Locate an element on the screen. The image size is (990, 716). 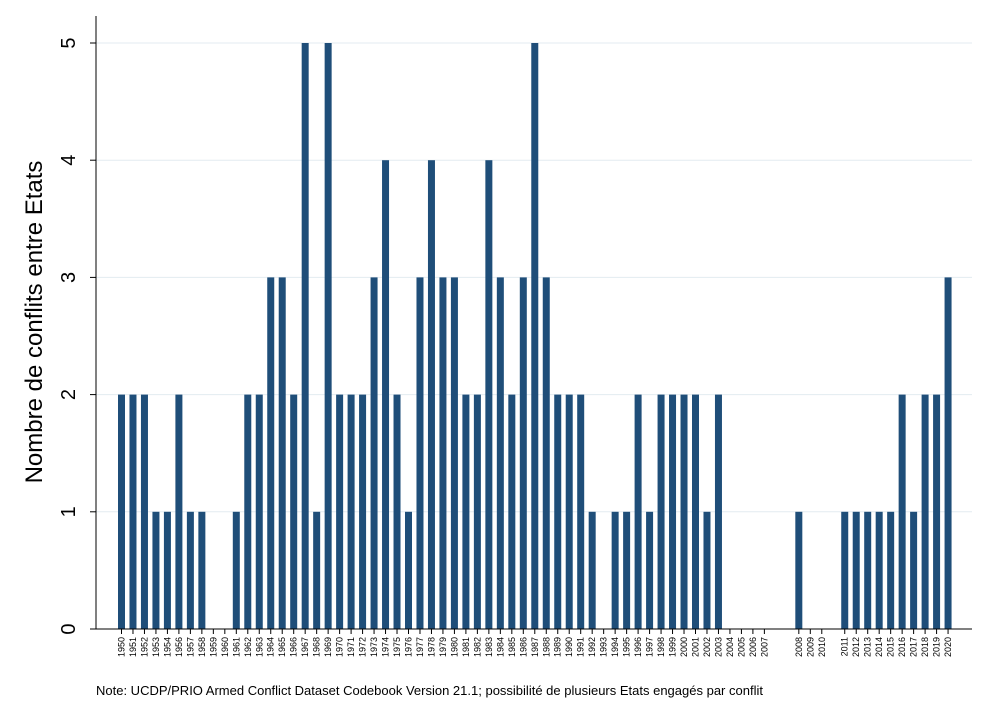
bar-1982 is located at coordinates (477, 511).